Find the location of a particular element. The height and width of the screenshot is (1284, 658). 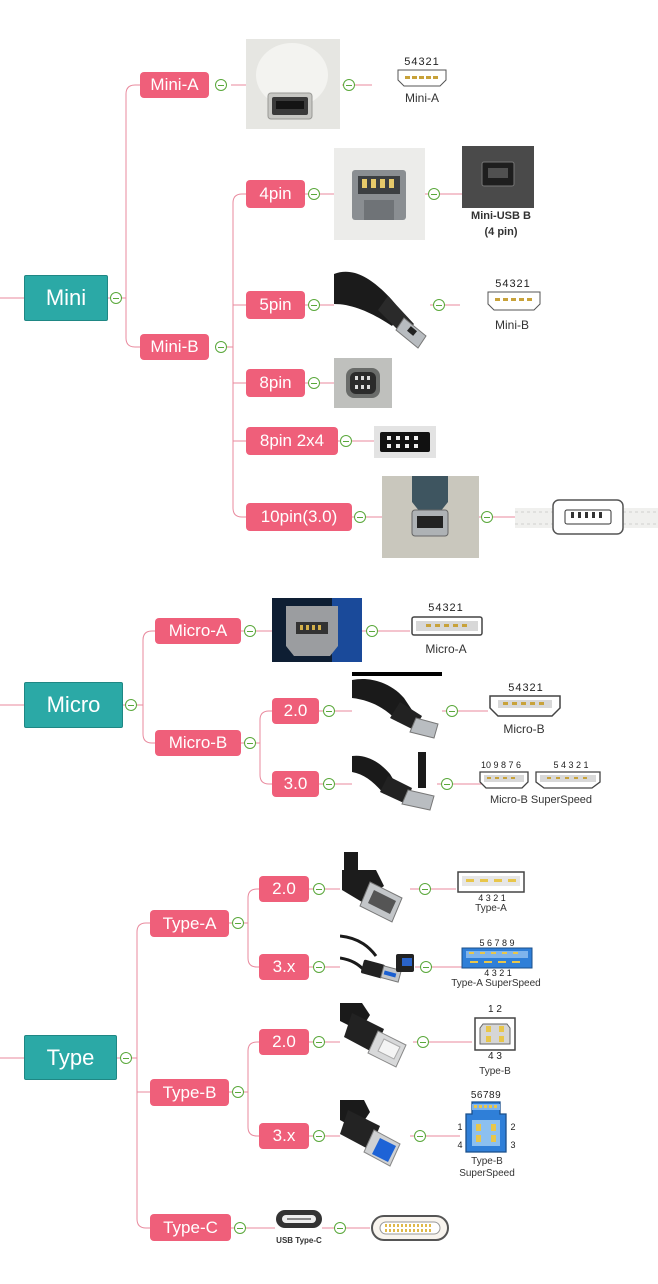

collapse-toggle-mini-a is located at coordinates (221, 85).